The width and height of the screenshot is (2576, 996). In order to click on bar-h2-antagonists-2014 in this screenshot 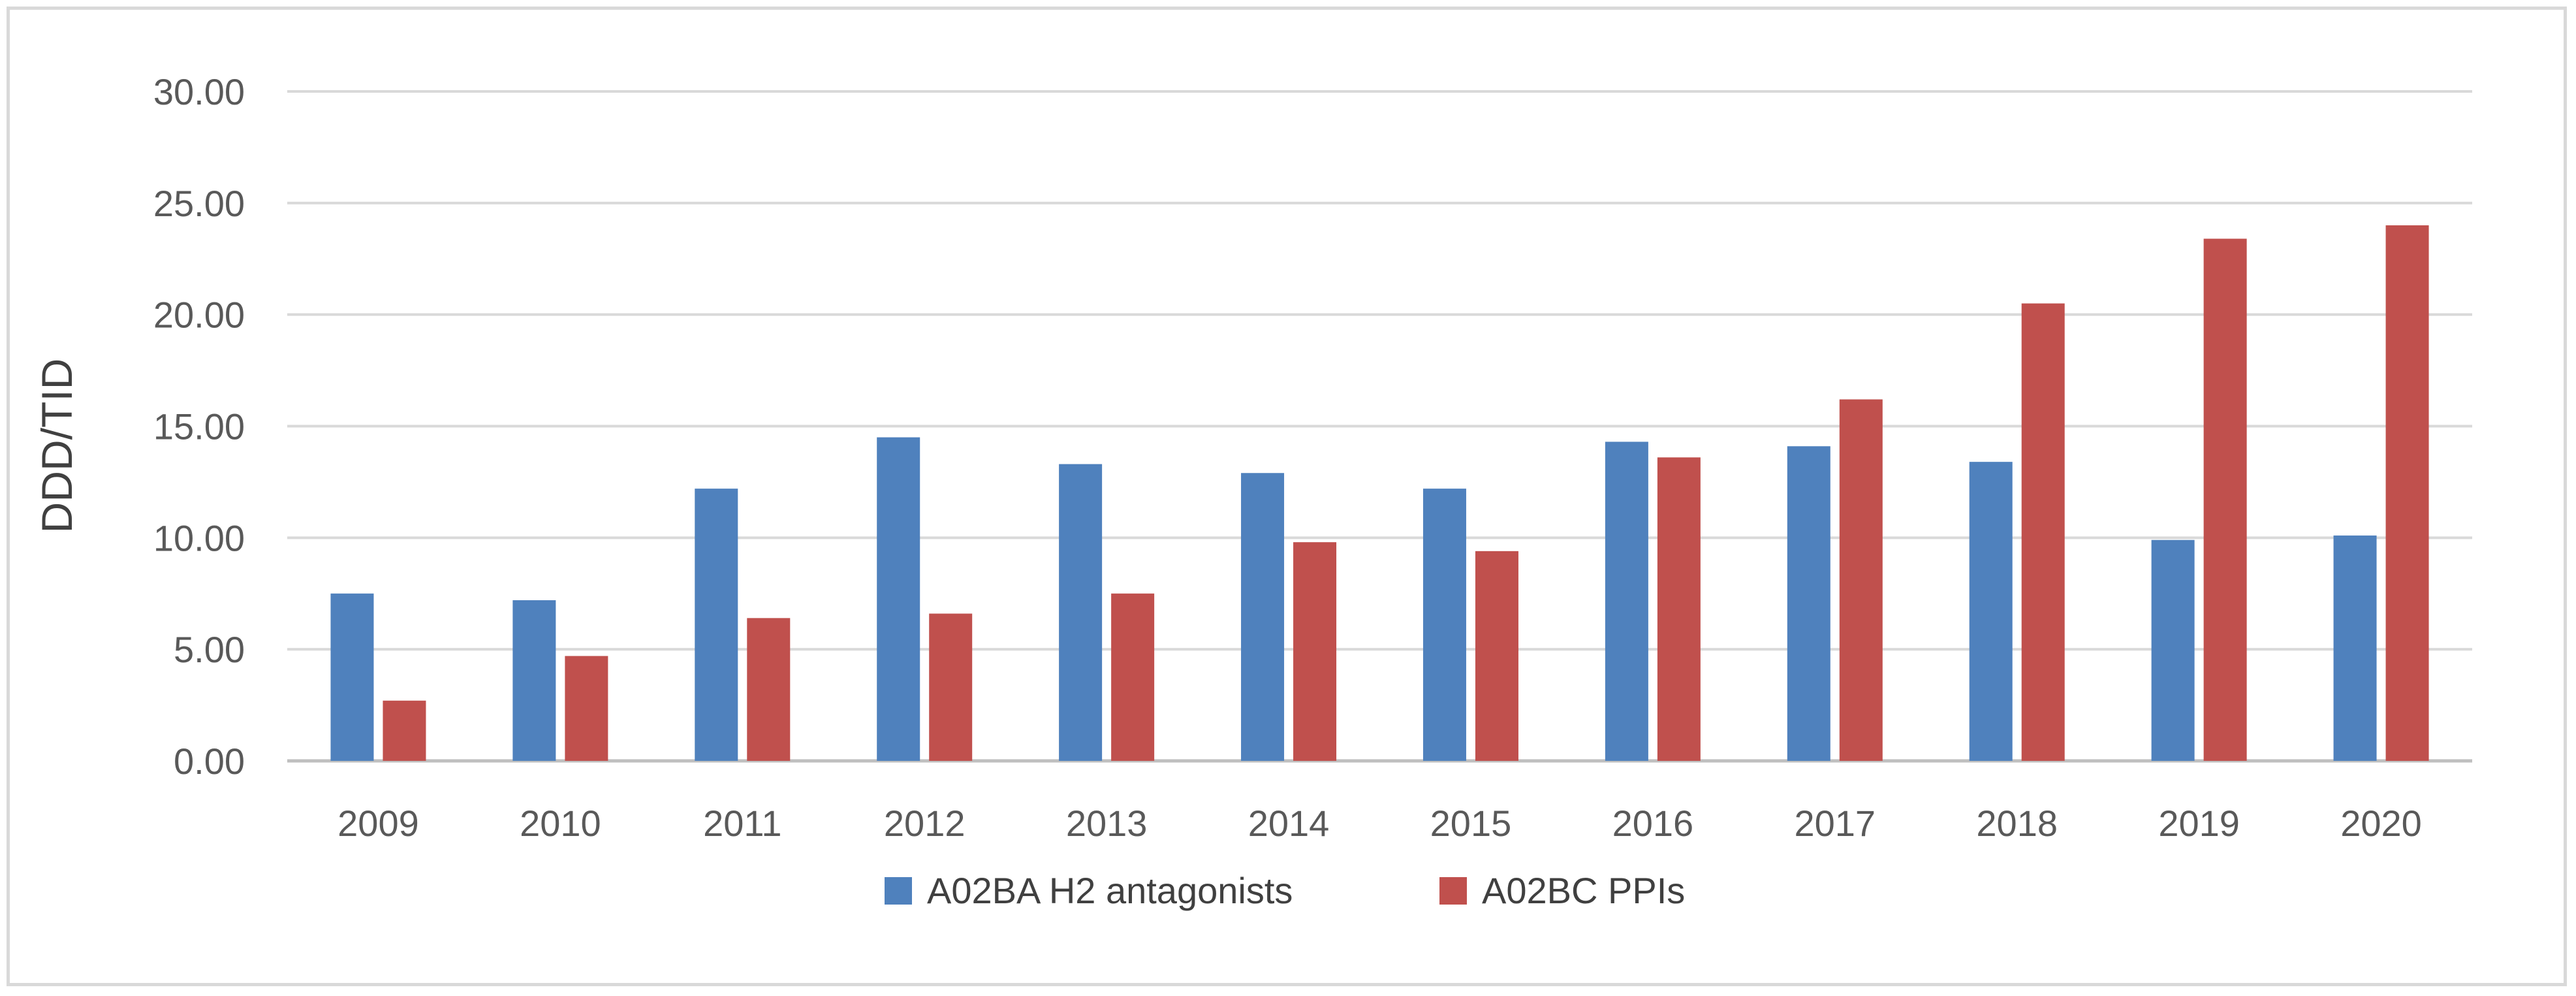, I will do `click(1263, 617)`.